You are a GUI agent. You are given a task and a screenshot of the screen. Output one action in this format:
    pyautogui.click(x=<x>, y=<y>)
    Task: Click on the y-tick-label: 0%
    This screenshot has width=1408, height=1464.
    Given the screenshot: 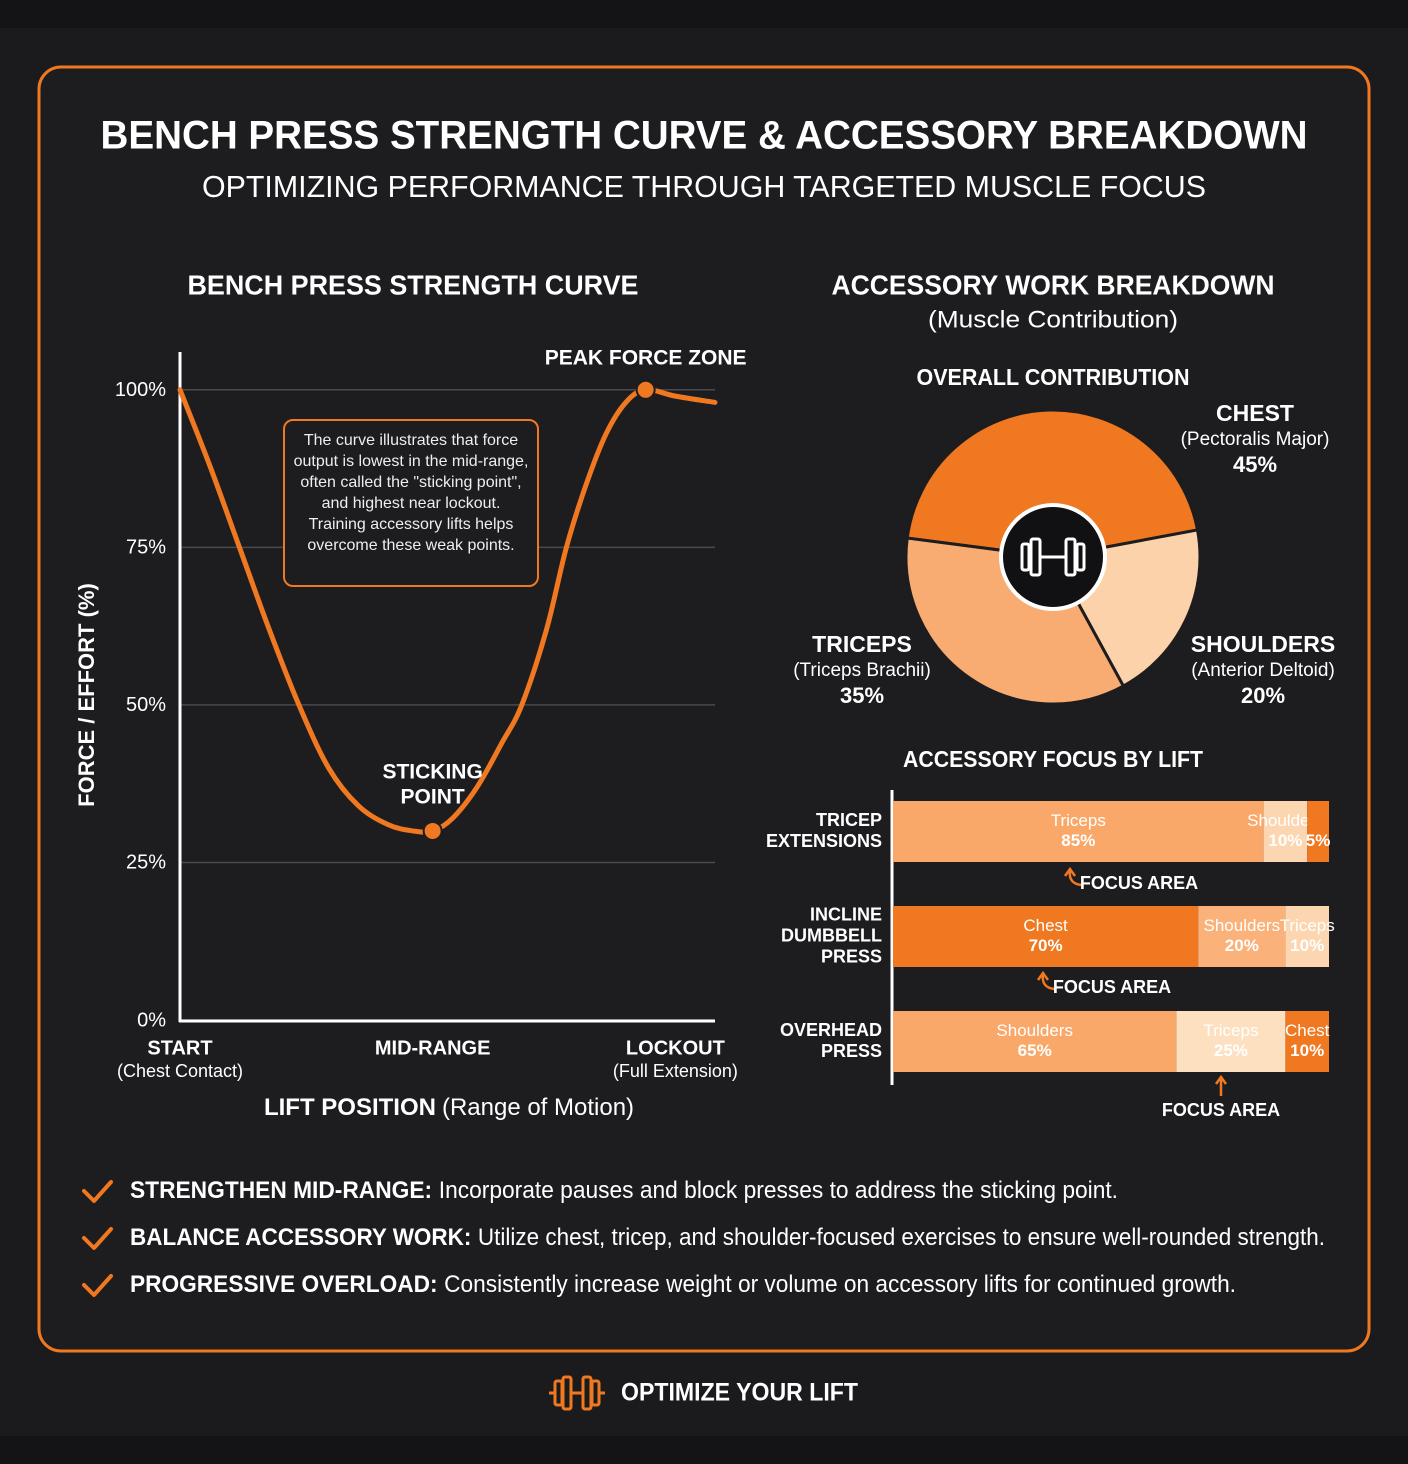 What is the action you would take?
    pyautogui.click(x=151, y=1020)
    